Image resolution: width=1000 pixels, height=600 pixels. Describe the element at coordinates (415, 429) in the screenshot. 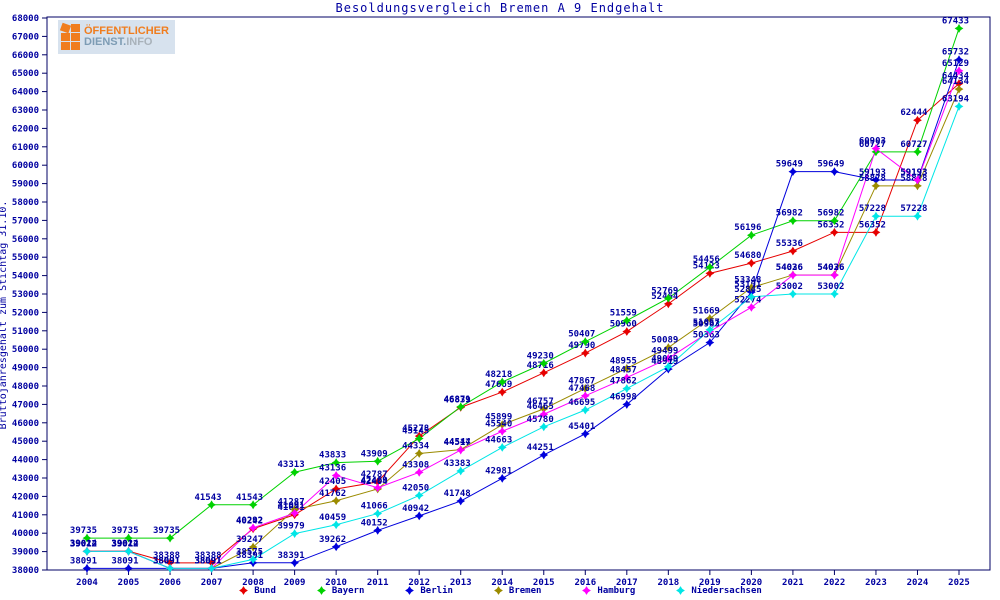

I see `data-label-bund: 45278` at that location.